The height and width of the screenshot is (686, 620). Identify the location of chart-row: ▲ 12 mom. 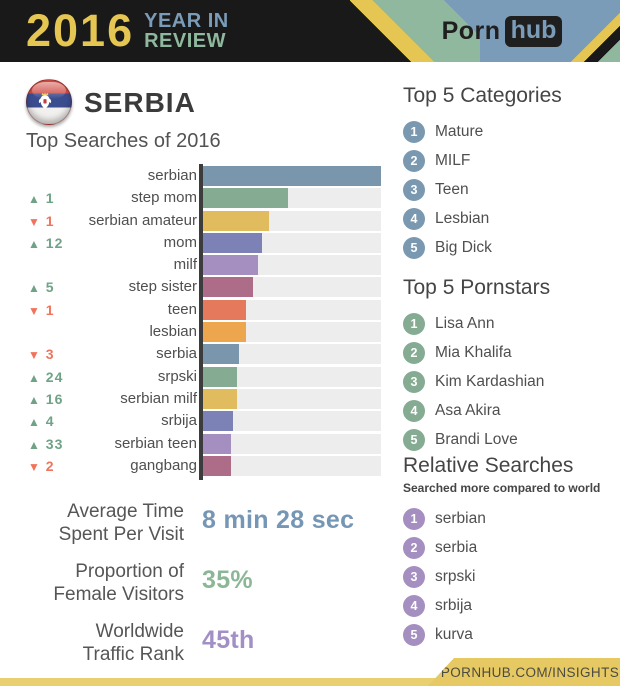
(310, 243).